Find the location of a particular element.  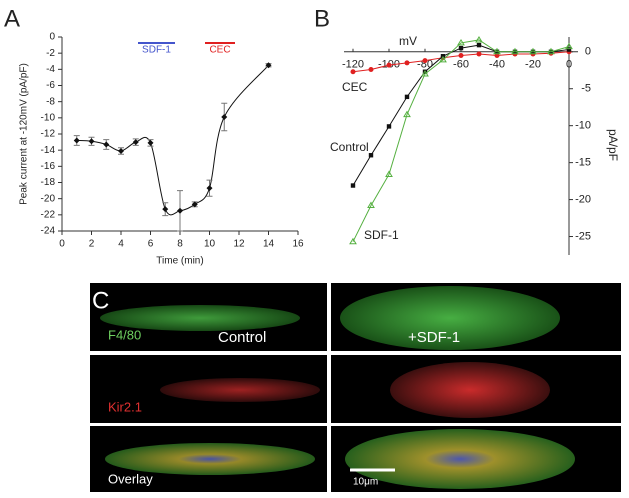

y-tick-label: -12 is located at coordinates (48, 134).